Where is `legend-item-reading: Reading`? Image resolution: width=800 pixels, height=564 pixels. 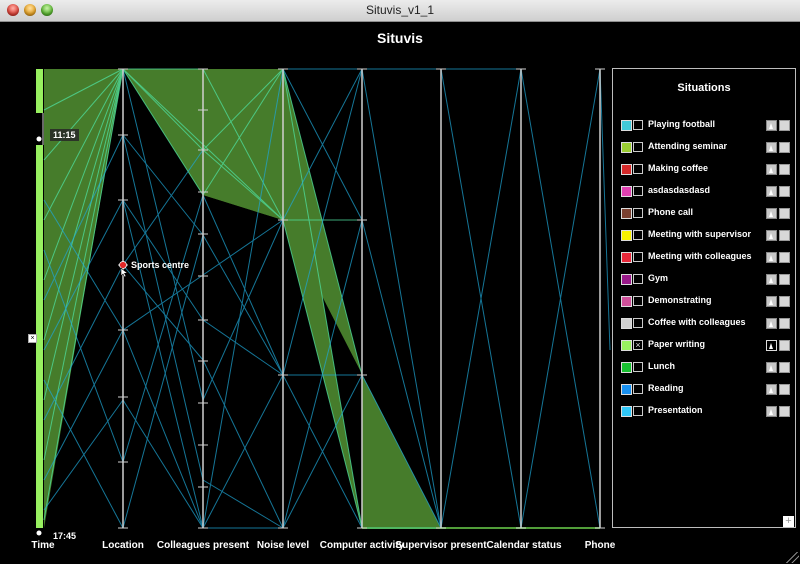 legend-item-reading: Reading is located at coordinates (705, 390).